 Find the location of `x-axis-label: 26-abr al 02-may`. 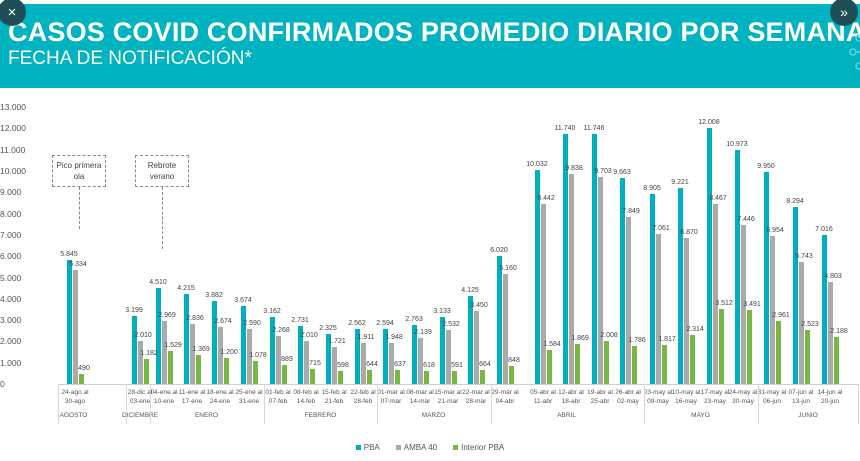

x-axis-label: 26-abr al 02-may is located at coordinates (628, 397).